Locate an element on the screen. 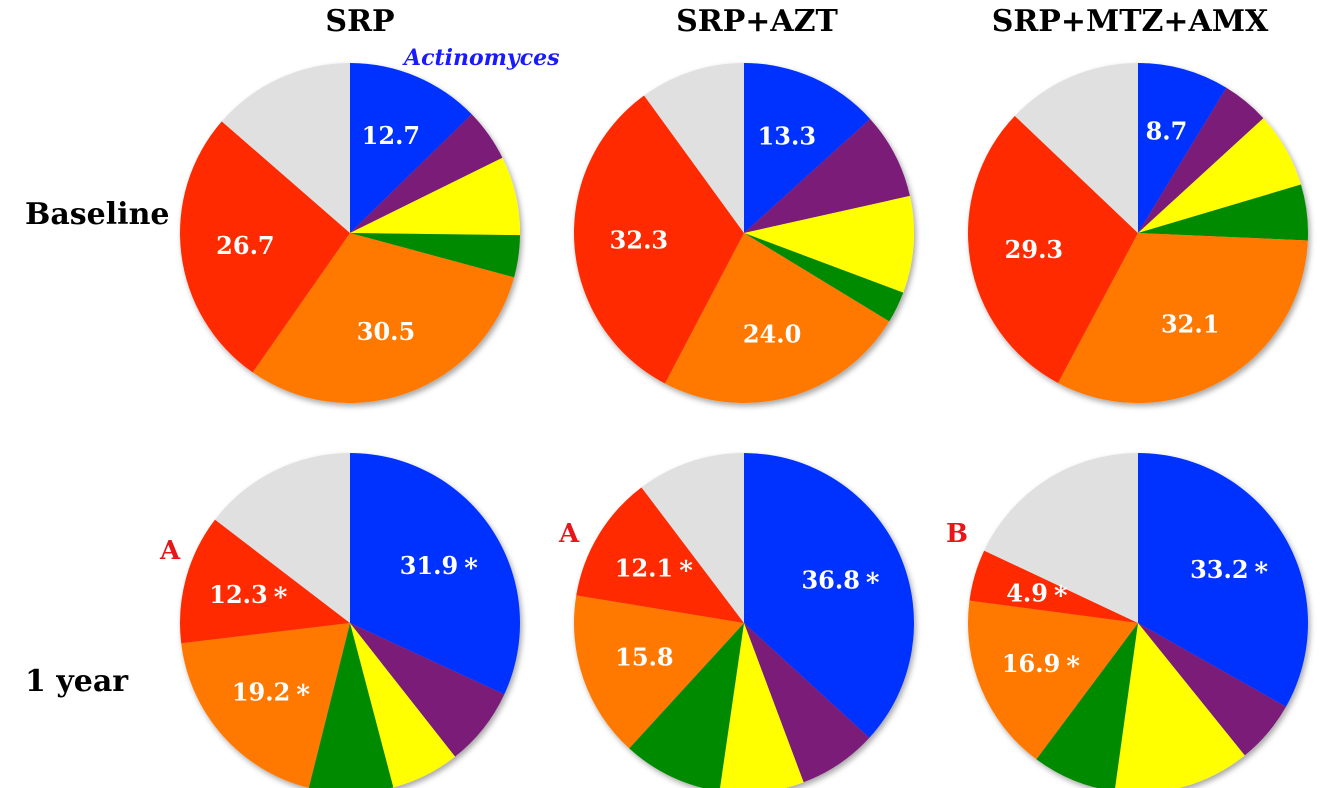  pie-srp-azt-baseline-slice-green is located at coordinates (824, 277).